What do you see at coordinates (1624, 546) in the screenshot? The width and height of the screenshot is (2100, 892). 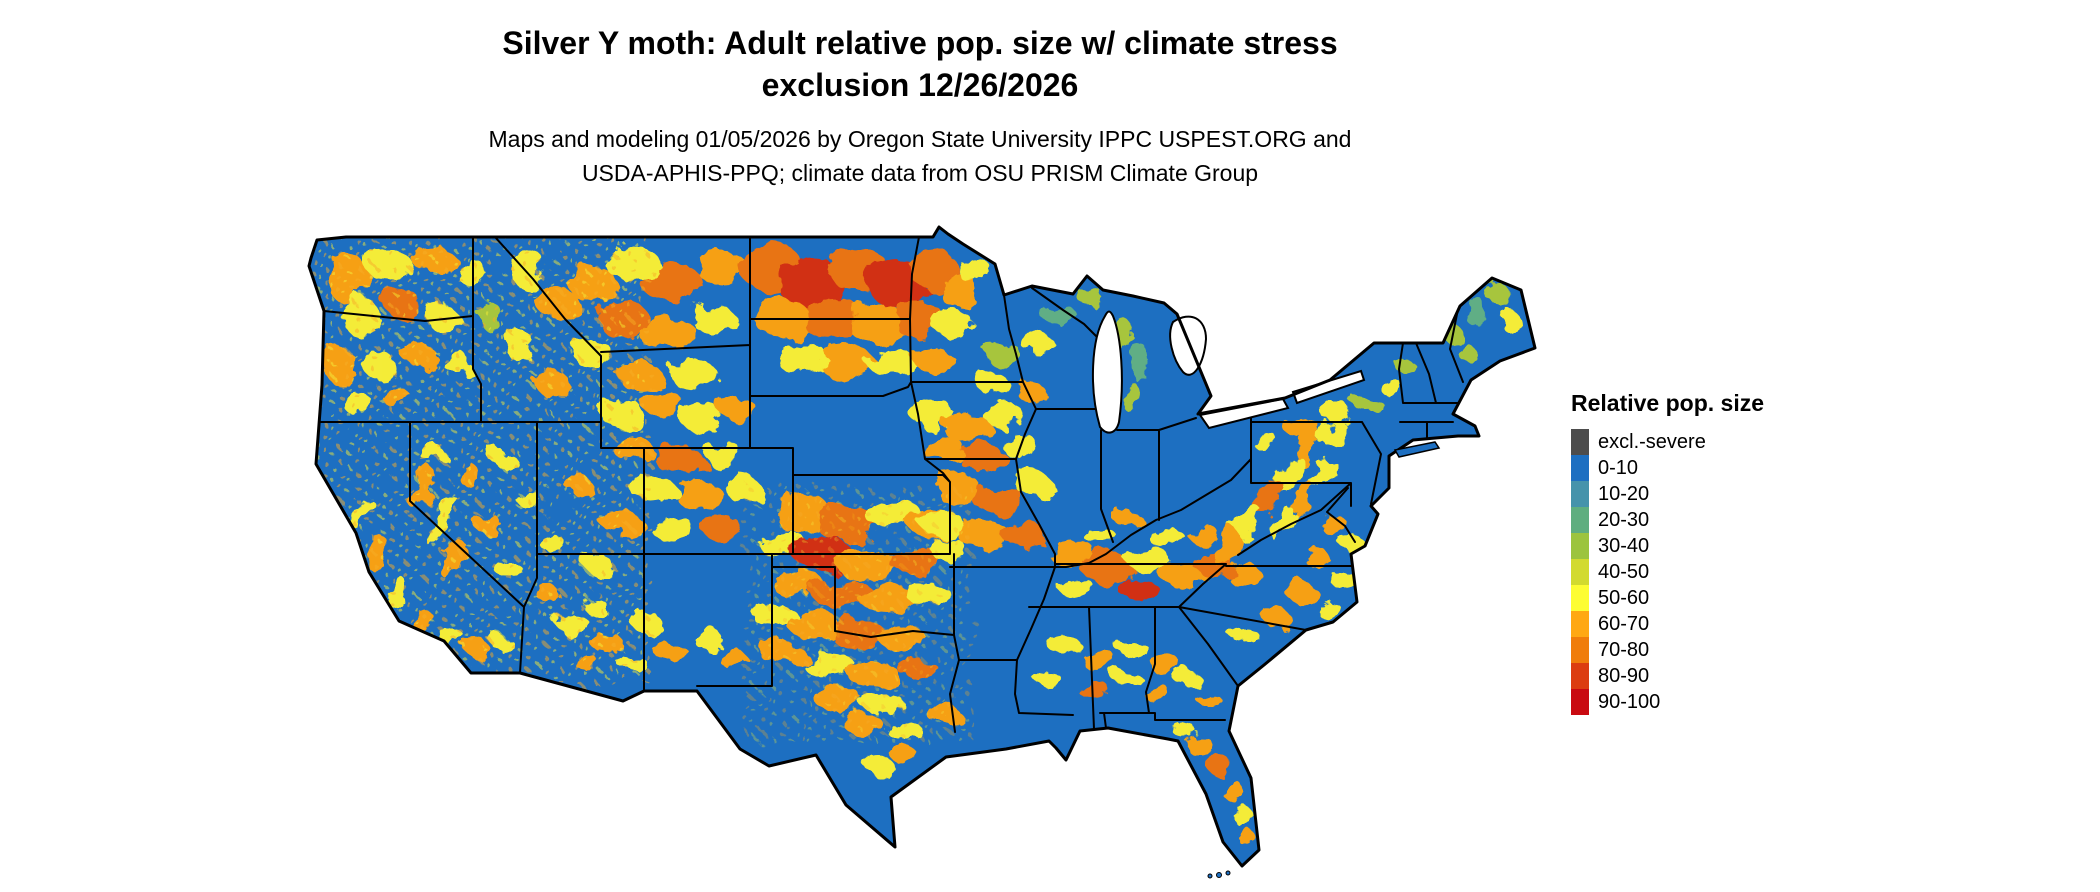 I see `legend-label: 30-40` at bounding box center [1624, 546].